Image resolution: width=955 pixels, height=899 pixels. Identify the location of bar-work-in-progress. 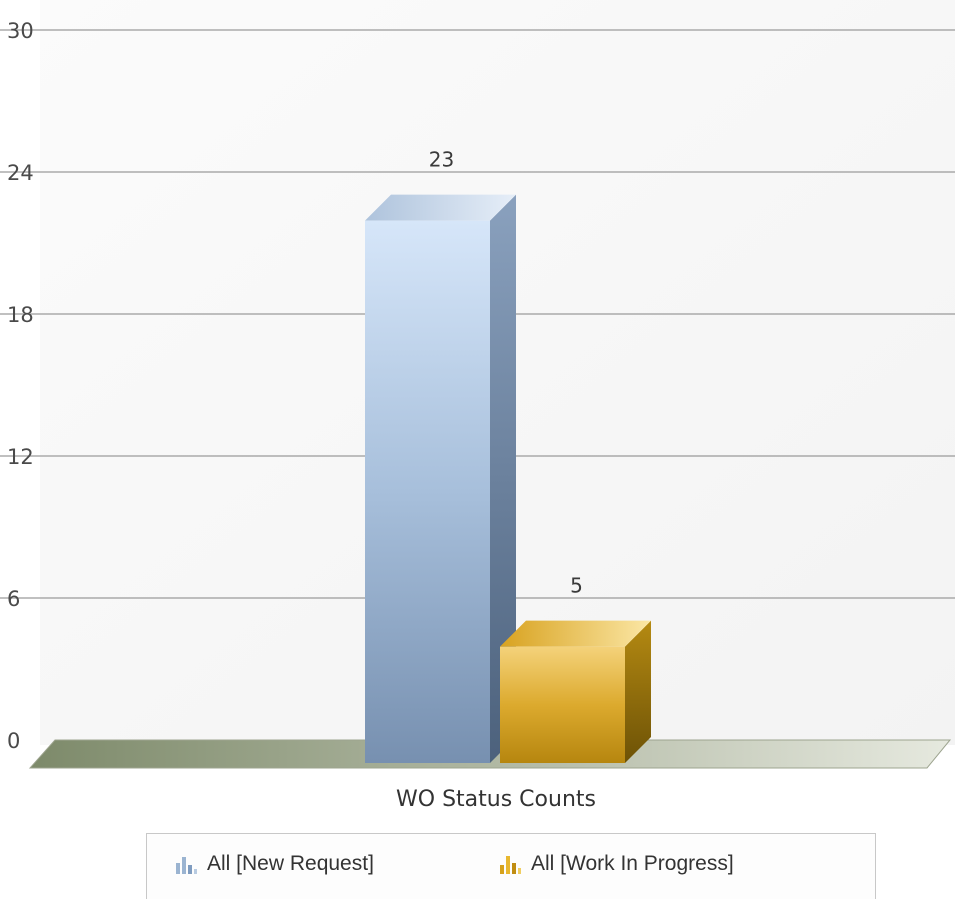
(575, 691).